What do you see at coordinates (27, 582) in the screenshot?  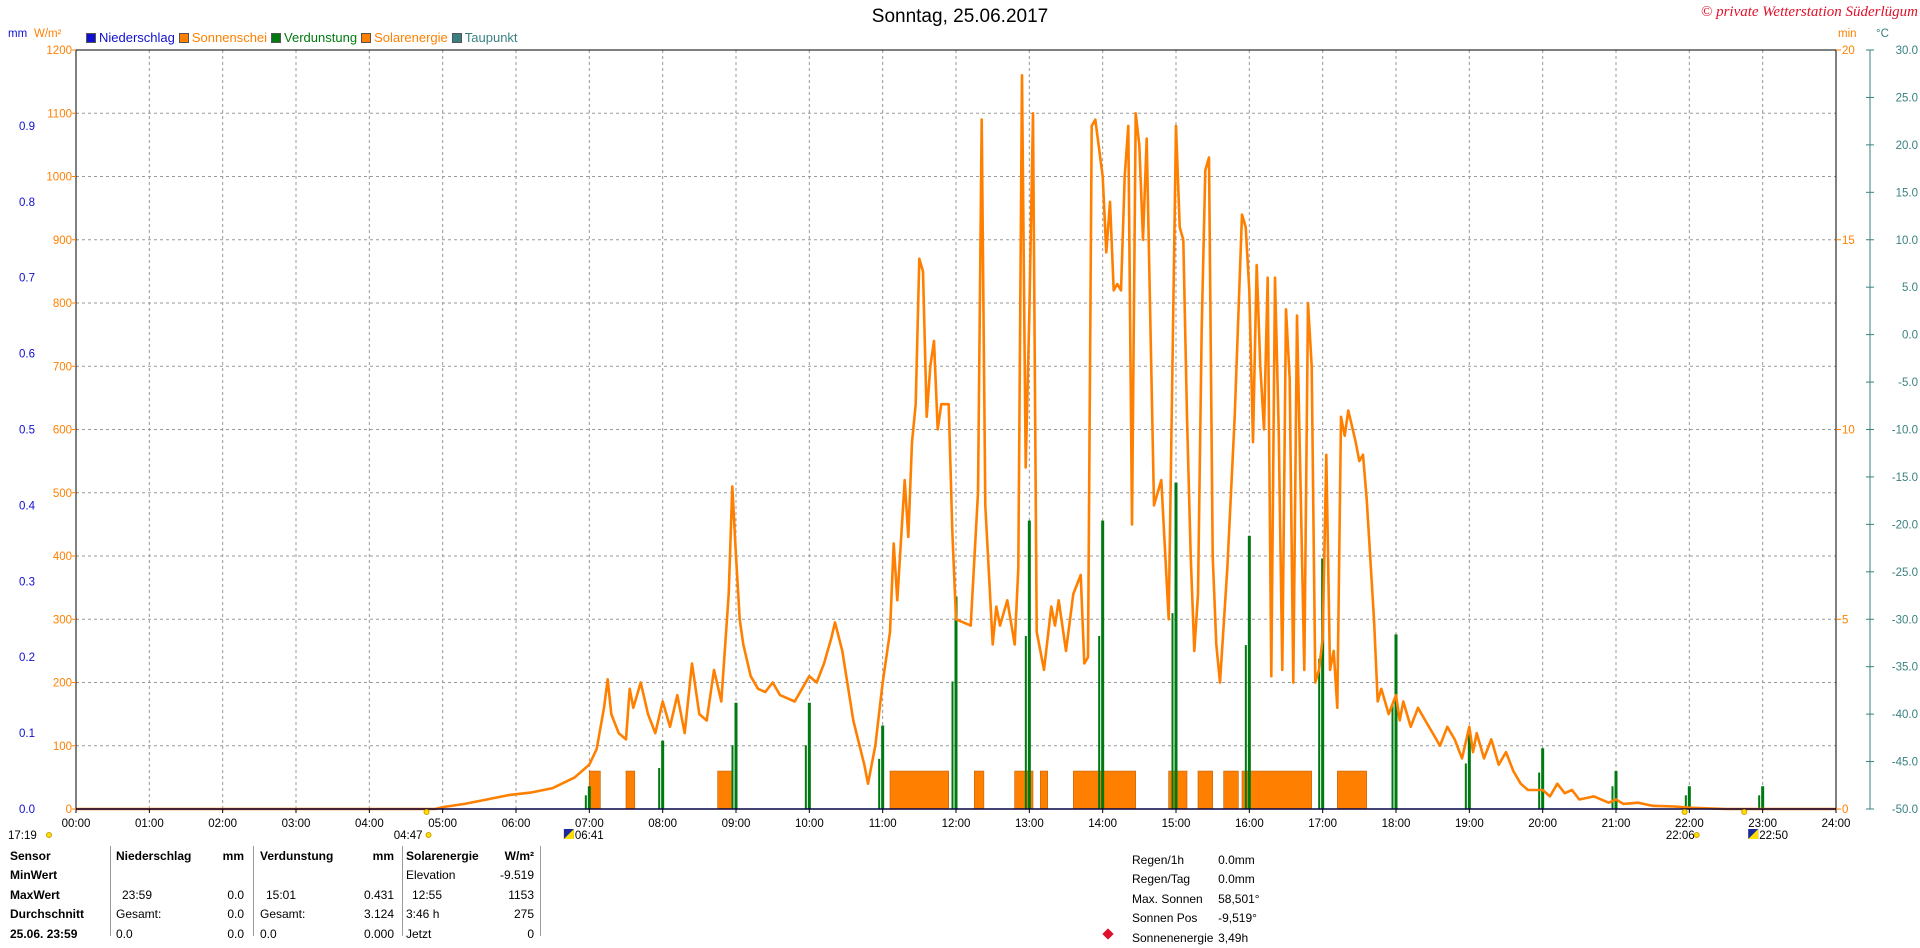 I see `mm-tick-label: 0.3` at bounding box center [27, 582].